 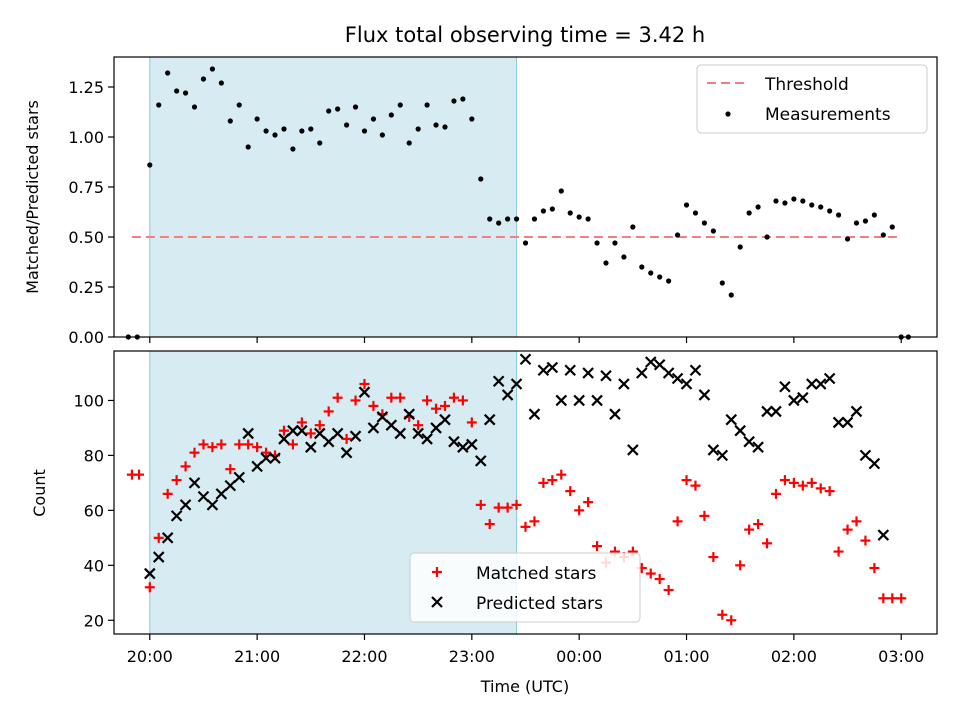 What do you see at coordinates (86, 237) in the screenshot?
I see `top-y-tick-label: 0.50` at bounding box center [86, 237].